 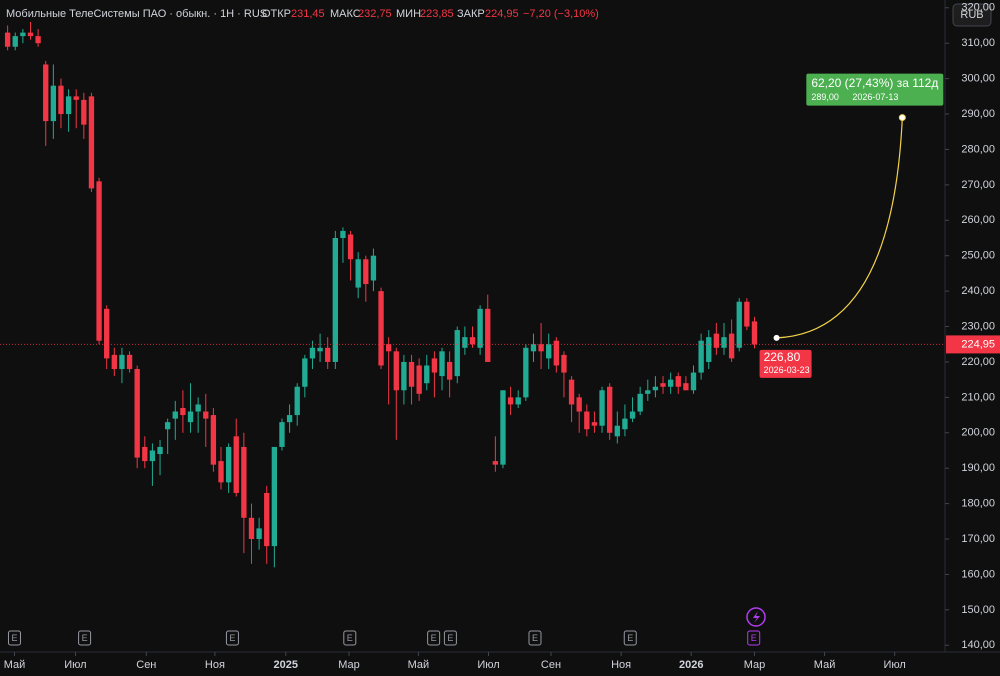 What do you see at coordinates (978, 256) in the screenshot?
I see `y-tick-label: 250,00` at bounding box center [978, 256].